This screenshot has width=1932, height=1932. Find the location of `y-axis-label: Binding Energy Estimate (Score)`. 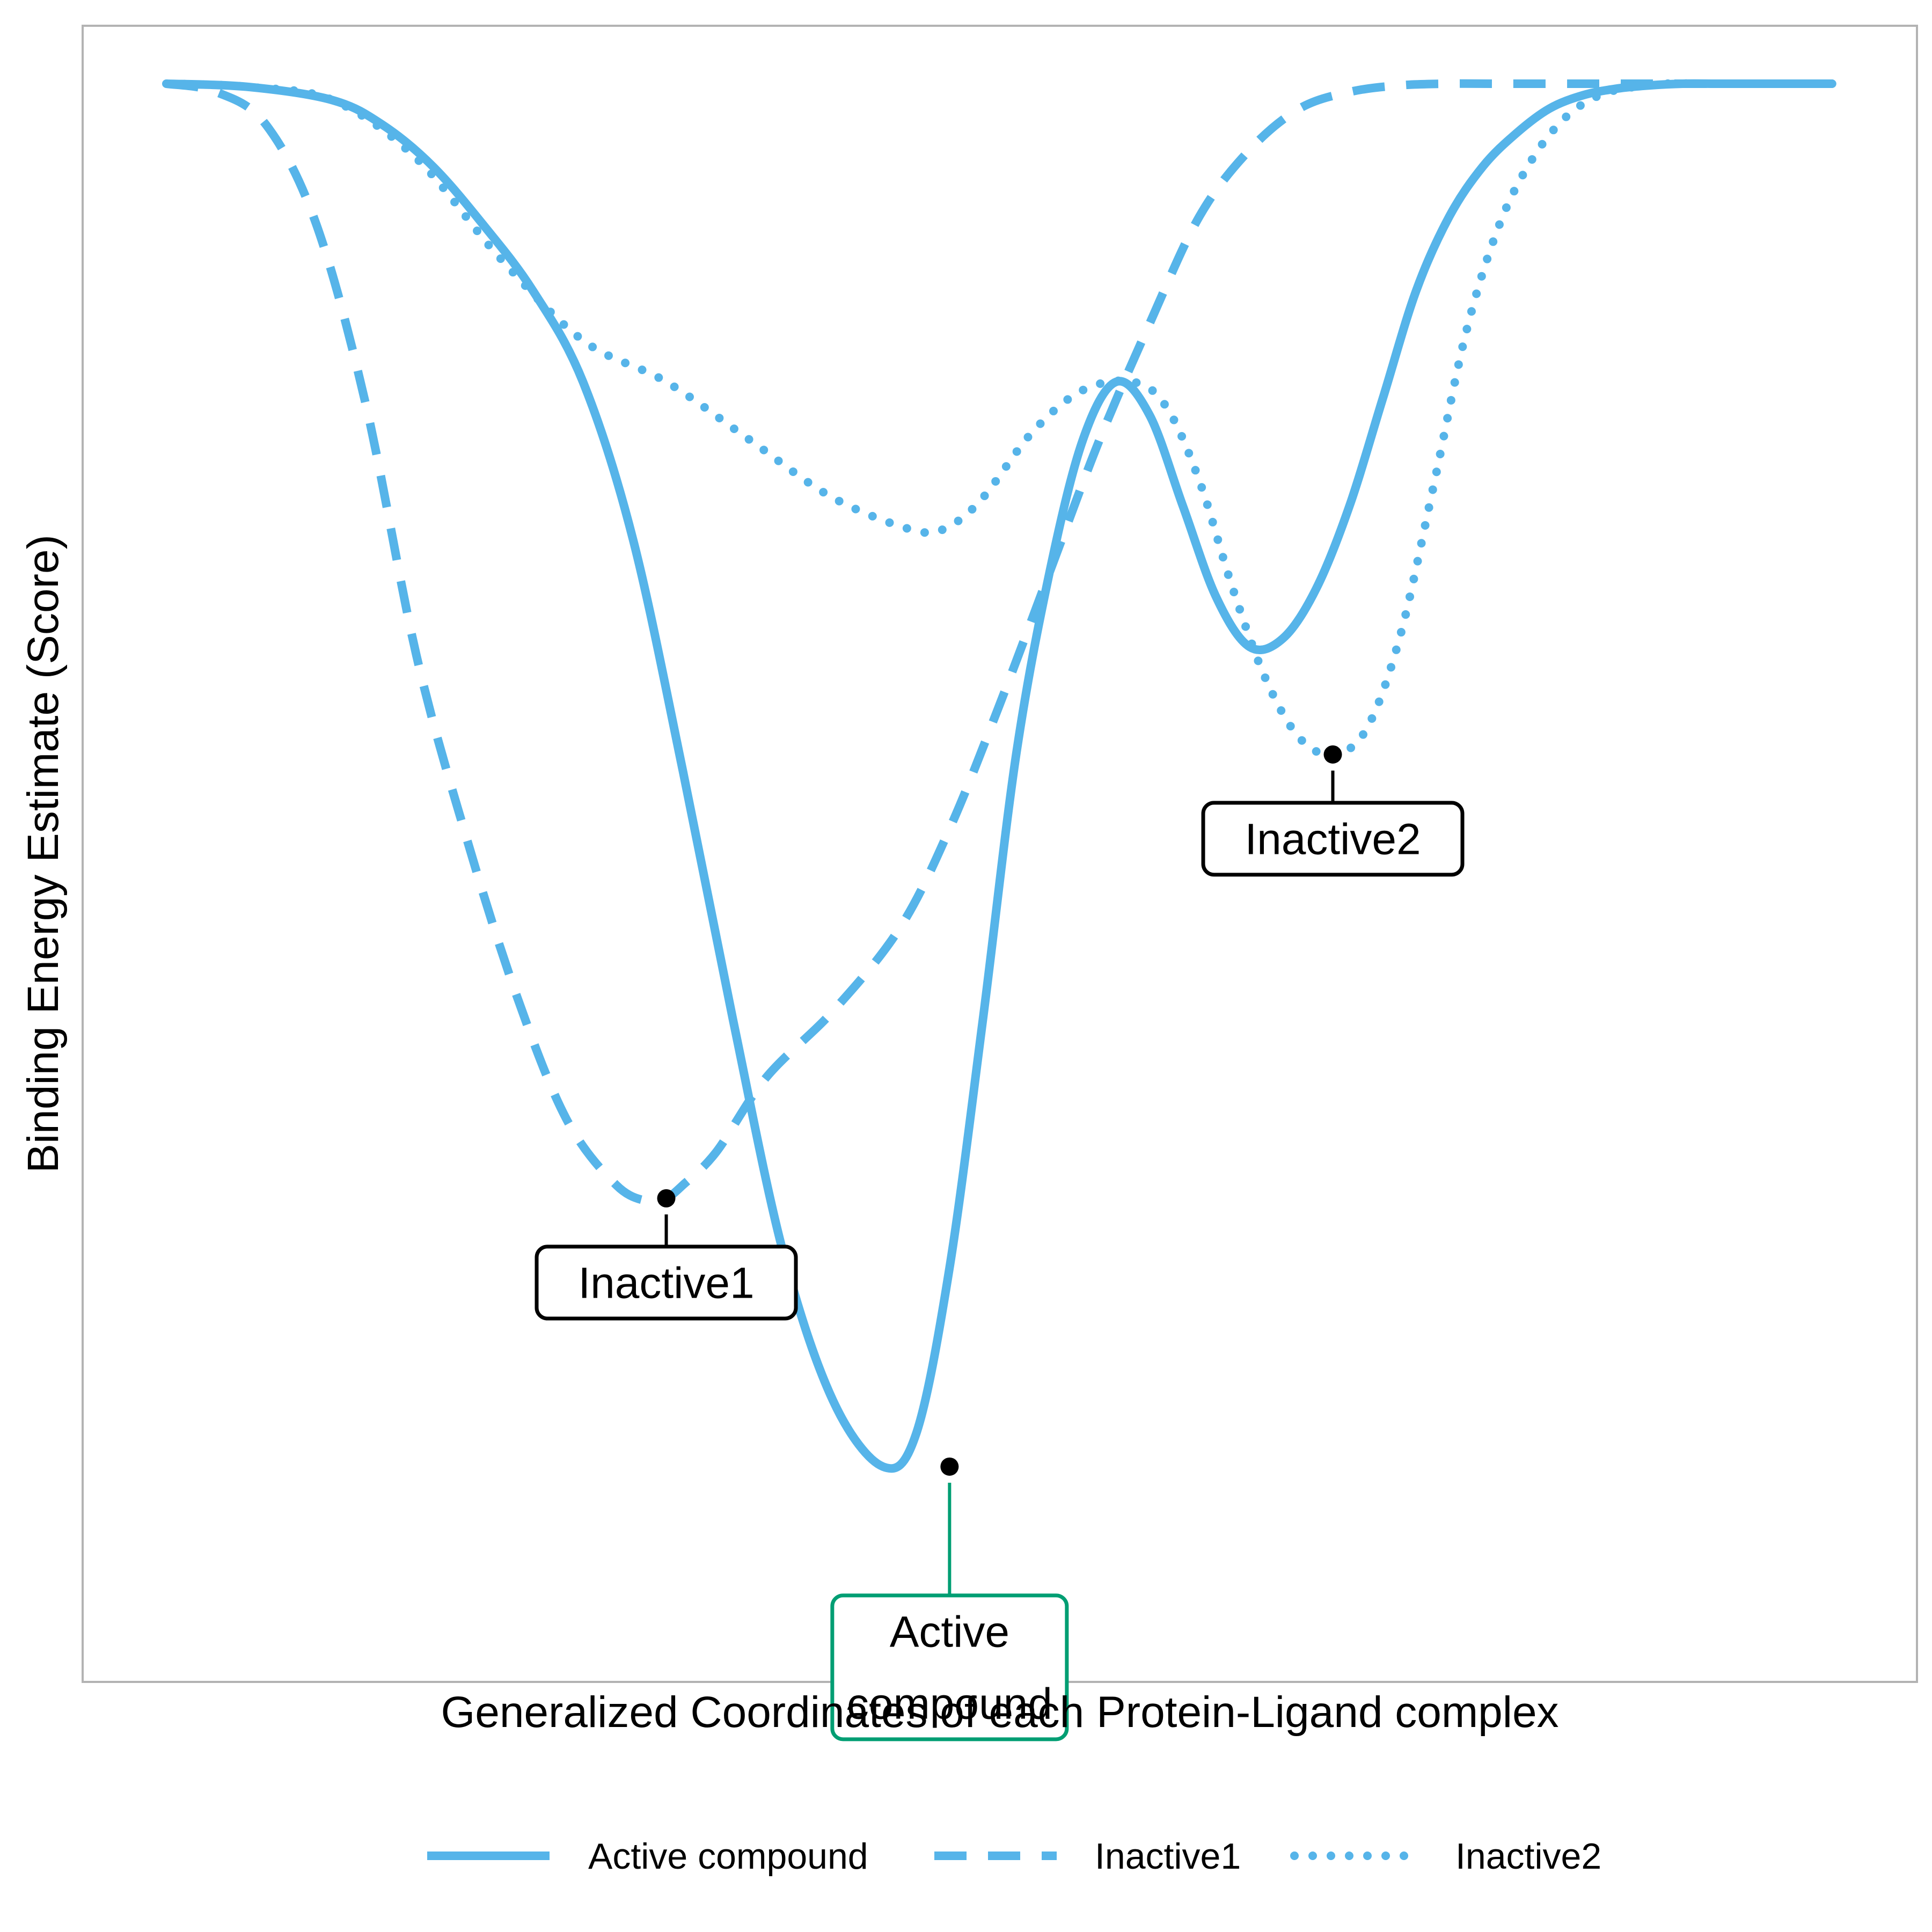

y-axis-label: Binding Energy Estimate (Score) is located at coordinates (43, 854).